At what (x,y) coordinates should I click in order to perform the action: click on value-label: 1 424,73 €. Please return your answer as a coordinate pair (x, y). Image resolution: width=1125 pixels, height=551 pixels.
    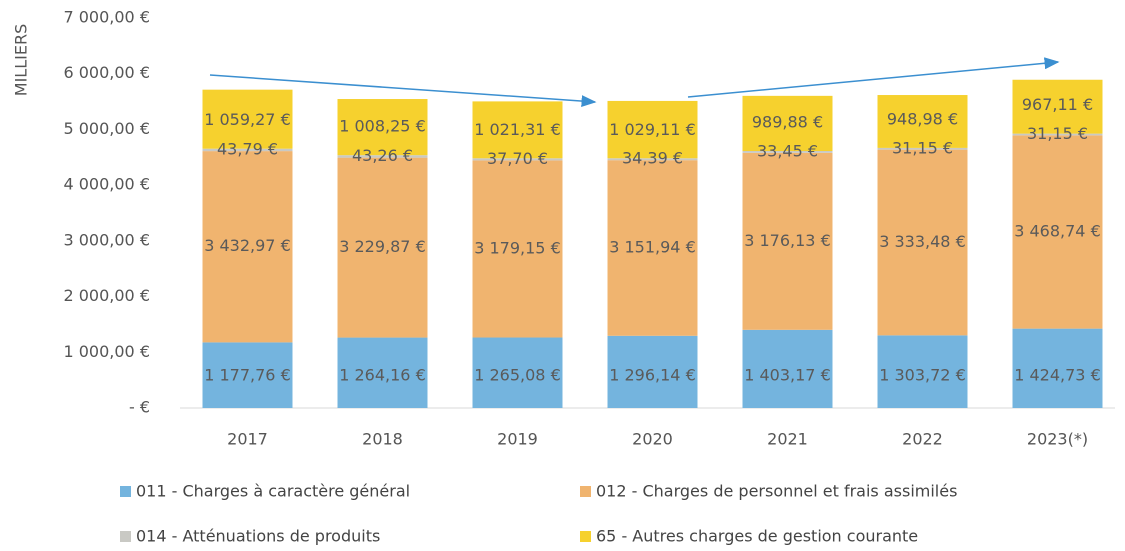
    Looking at the image, I should click on (1057, 375).